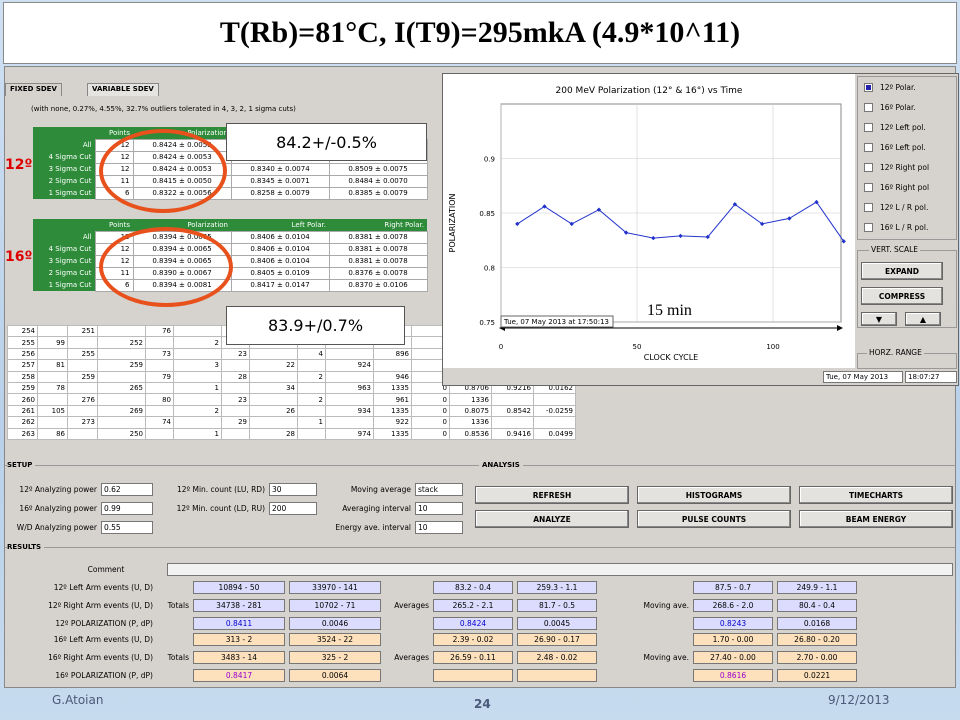 The image size is (960, 720). What do you see at coordinates (33, 89) in the screenshot?
I see `tab-fixed-sdev: FIXED SDEV` at bounding box center [33, 89].